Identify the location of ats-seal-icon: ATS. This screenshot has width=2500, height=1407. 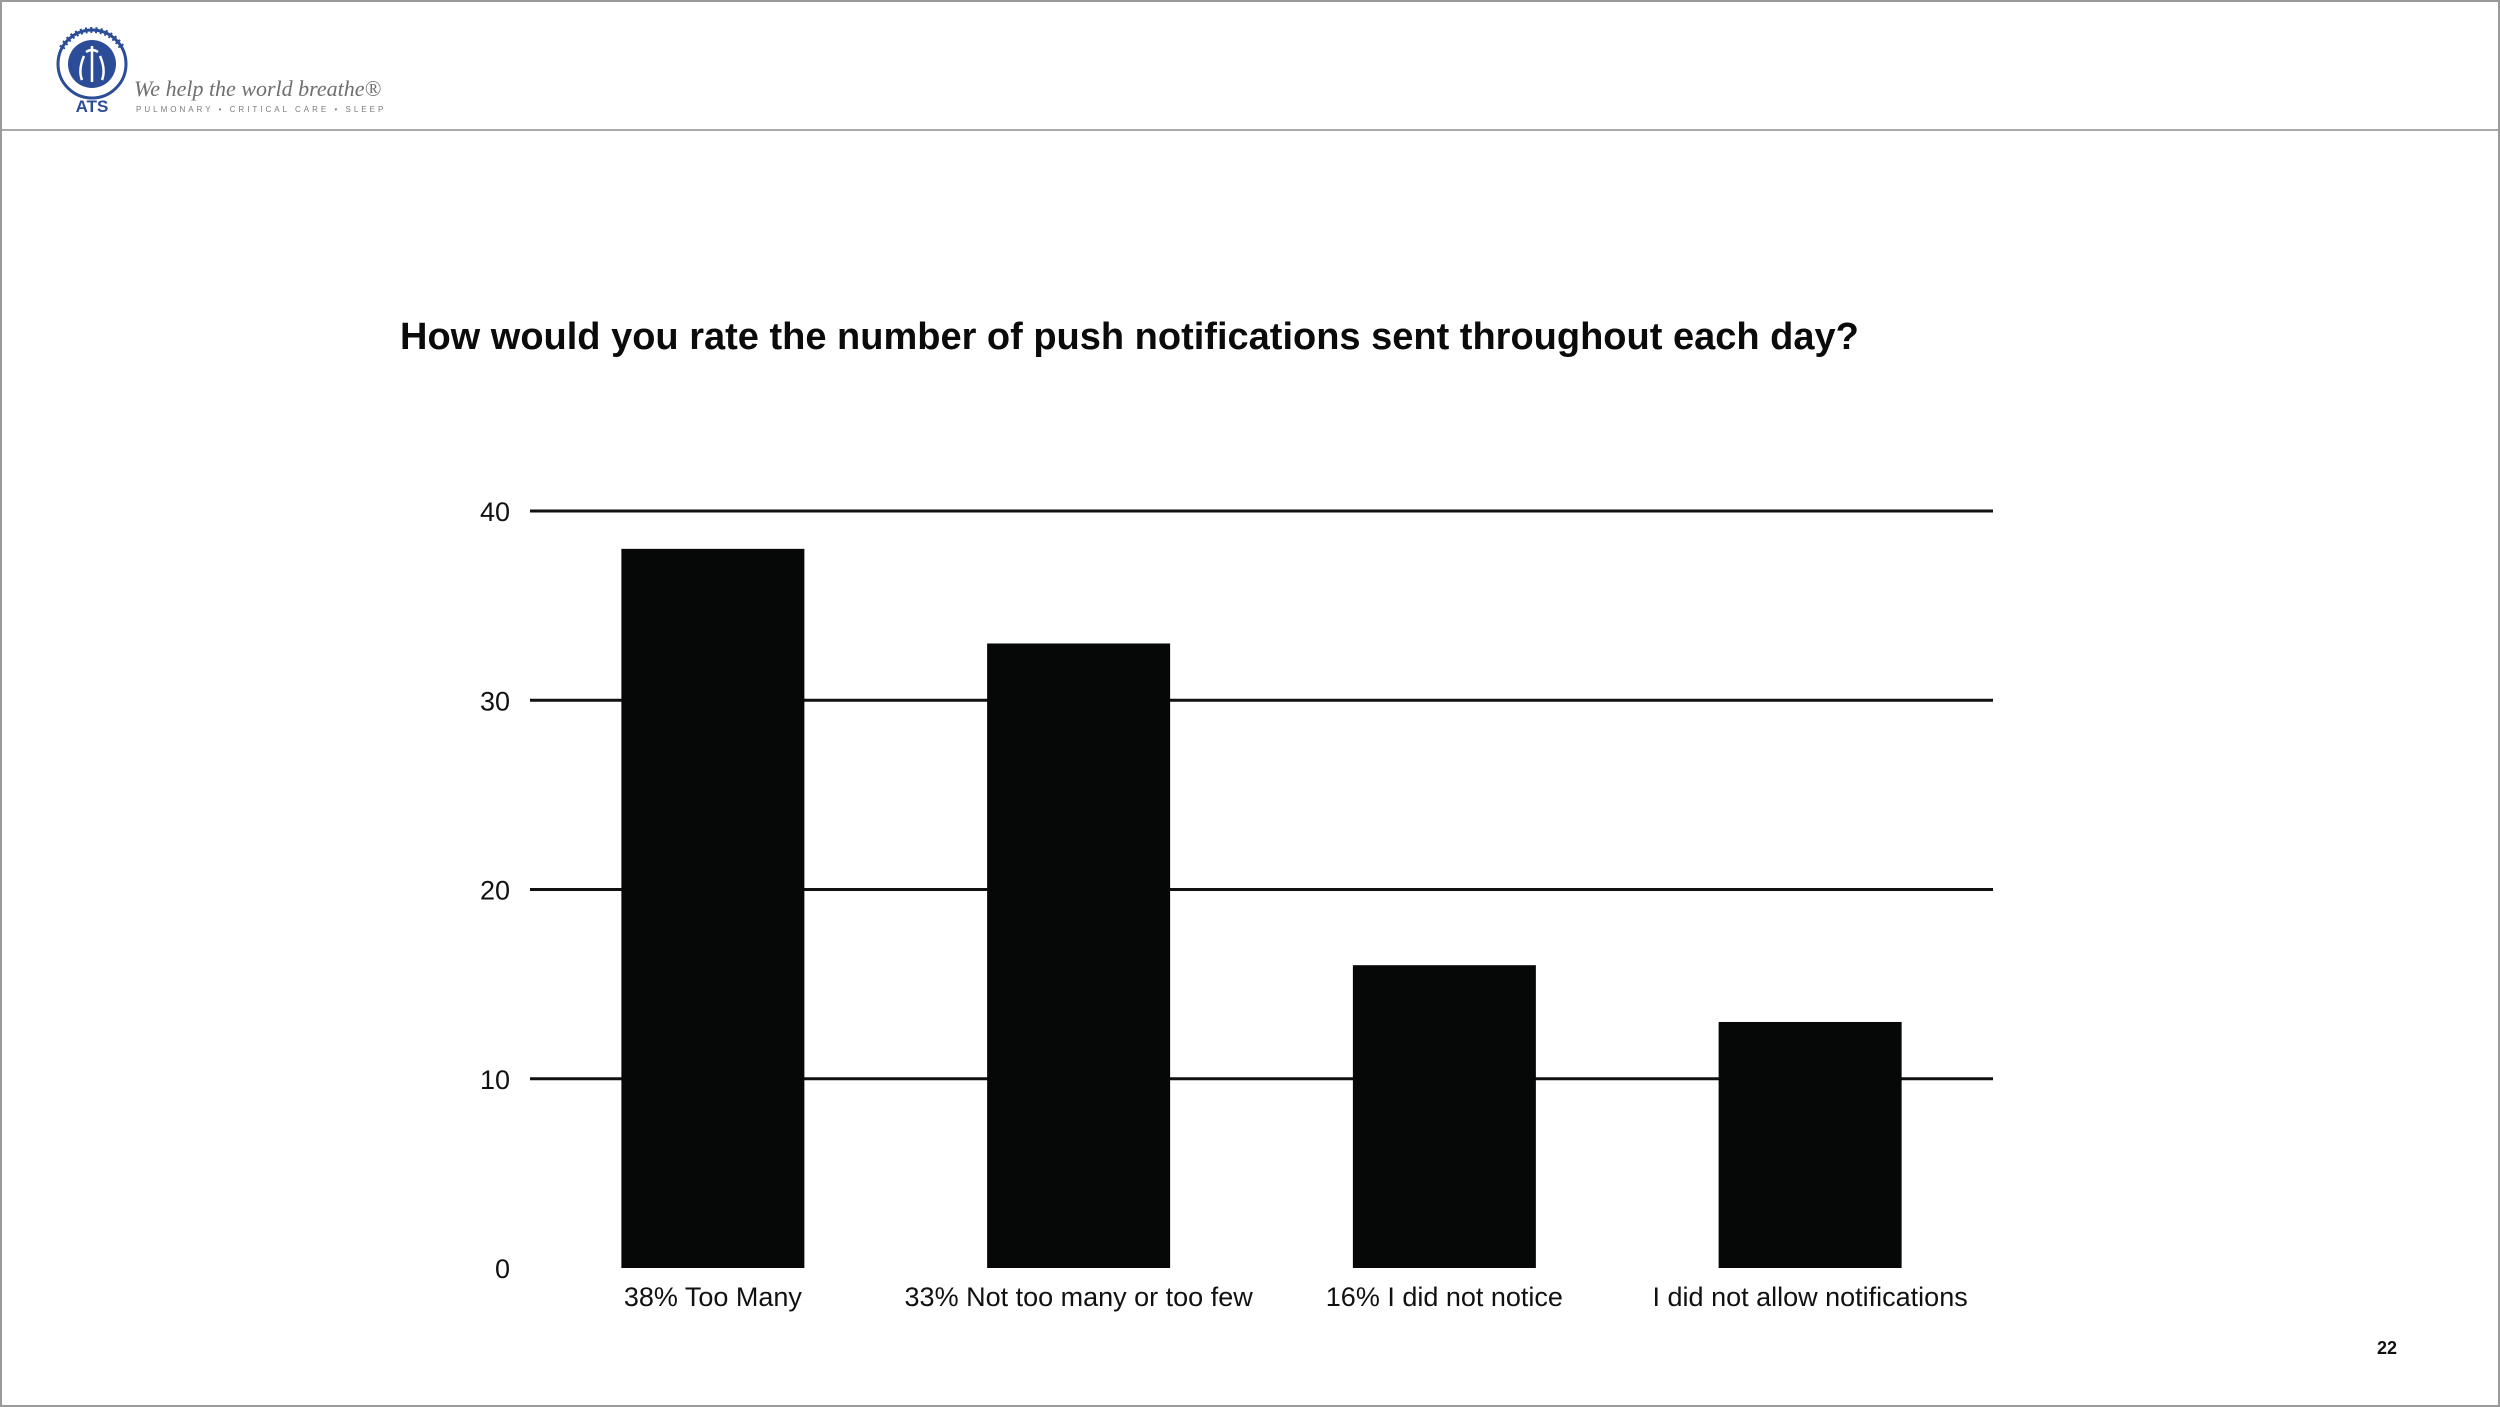
(92, 71).